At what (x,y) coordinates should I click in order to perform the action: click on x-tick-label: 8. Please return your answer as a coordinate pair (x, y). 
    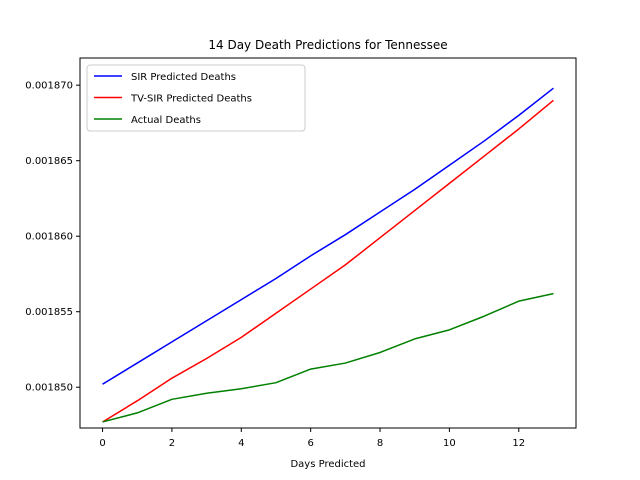
    Looking at the image, I should click on (380, 443).